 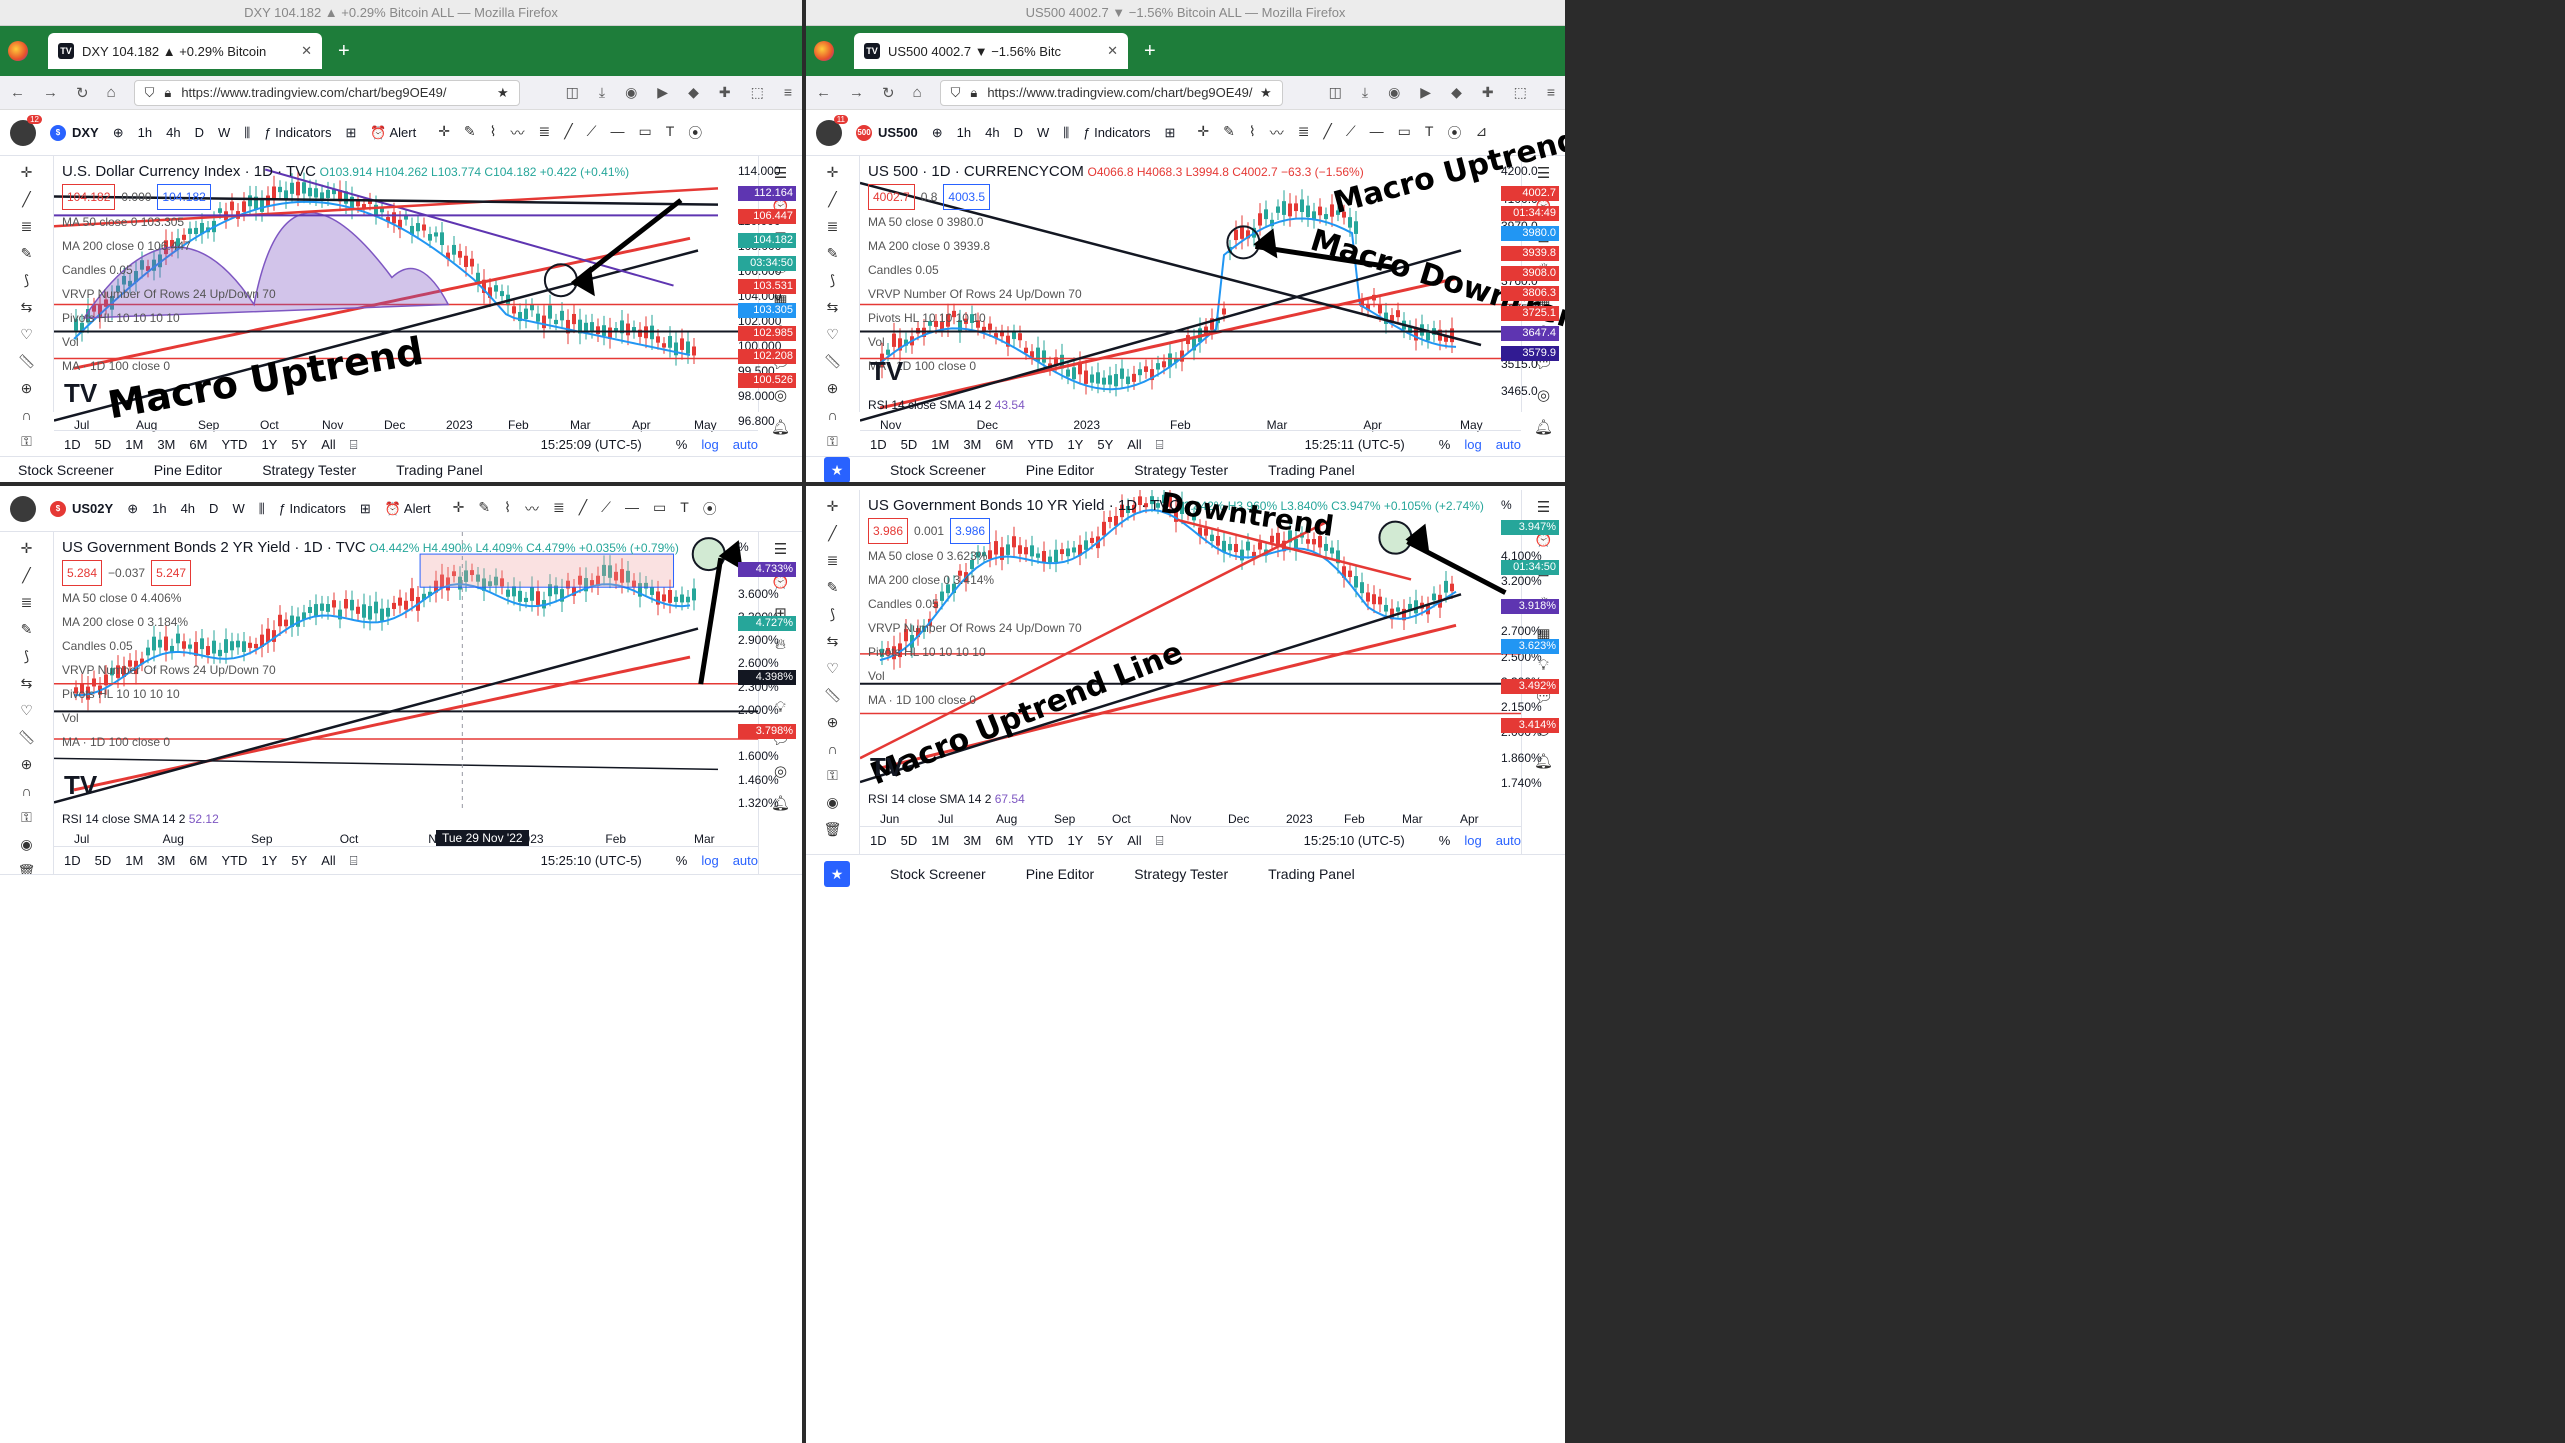 I want to click on browser-tab: TV US500 4002.7 ▼ −1.56% Bitc ✕, so click(x=991, y=51).